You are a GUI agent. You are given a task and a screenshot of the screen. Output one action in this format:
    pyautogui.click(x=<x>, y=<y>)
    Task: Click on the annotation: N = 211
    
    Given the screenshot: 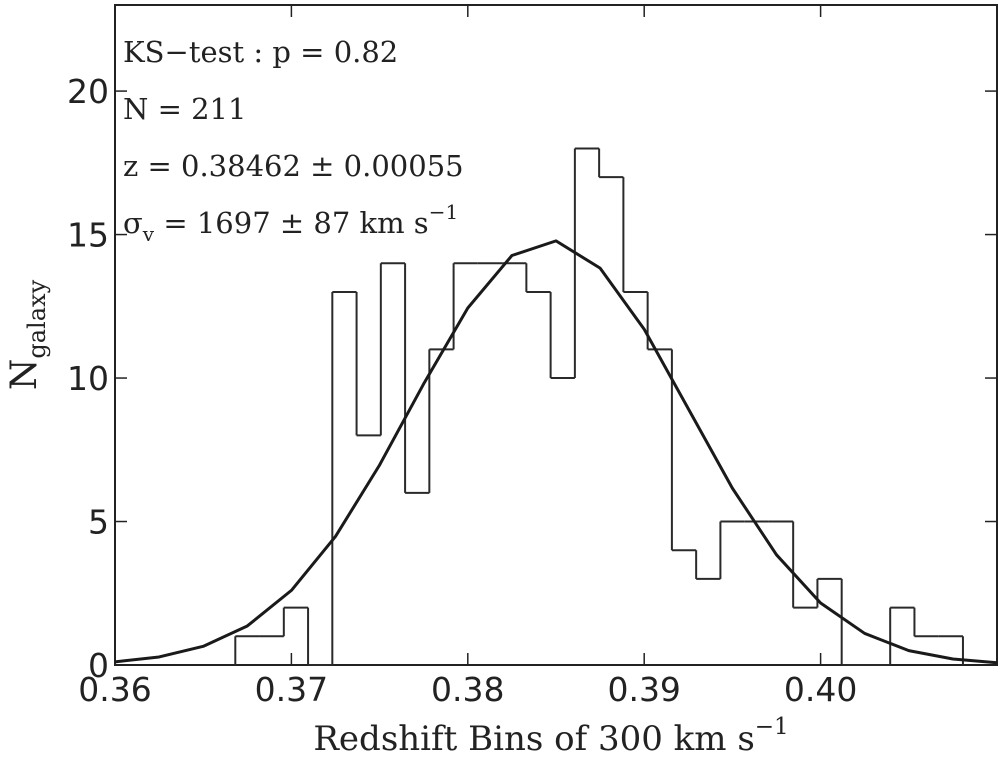 What is the action you would take?
    pyautogui.click(x=184, y=109)
    